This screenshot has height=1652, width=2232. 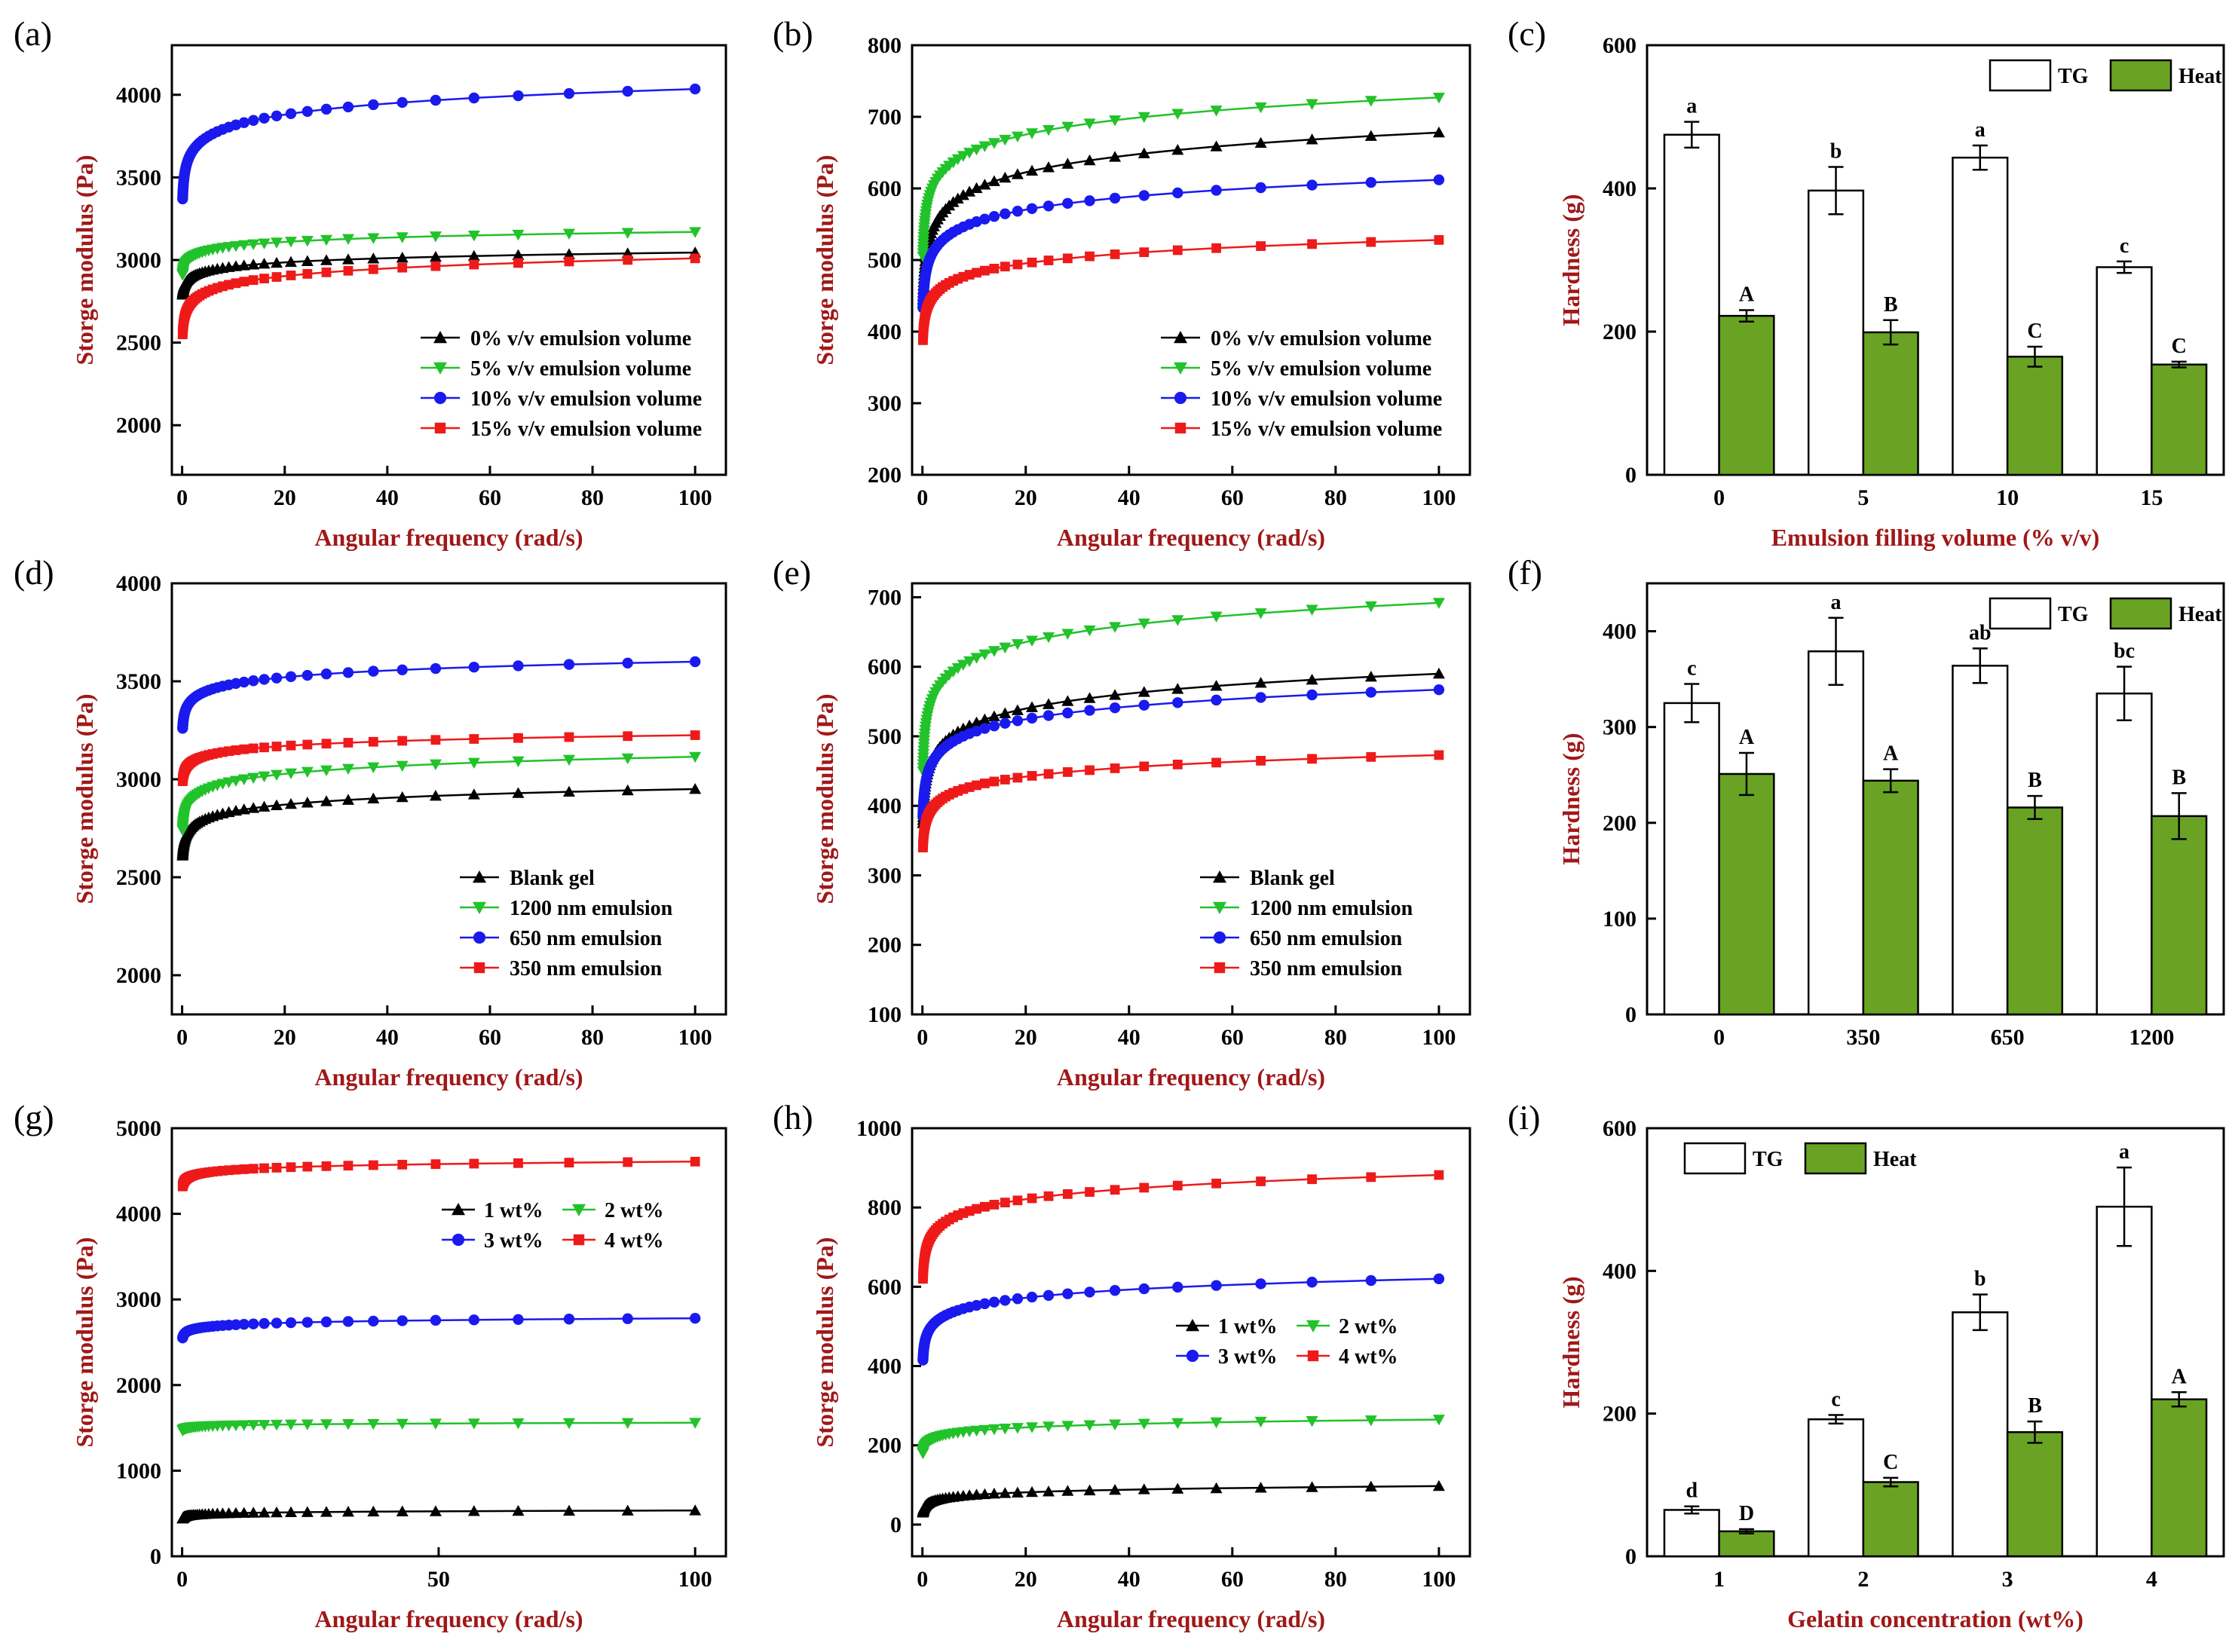 What do you see at coordinates (84, 259) in the screenshot?
I see `y-axis-title: Storge modulus (Pa)` at bounding box center [84, 259].